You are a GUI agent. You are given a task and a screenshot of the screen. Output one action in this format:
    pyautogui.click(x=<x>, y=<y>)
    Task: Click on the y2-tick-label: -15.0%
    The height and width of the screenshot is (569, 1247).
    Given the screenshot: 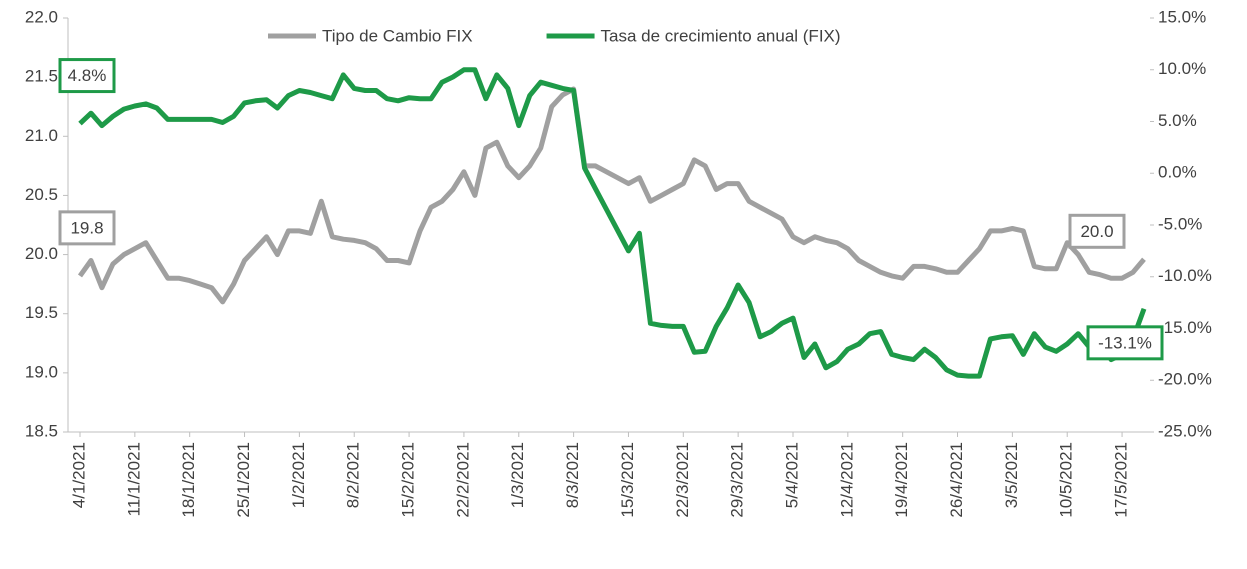 What is the action you would take?
    pyautogui.click(x=1185, y=327)
    